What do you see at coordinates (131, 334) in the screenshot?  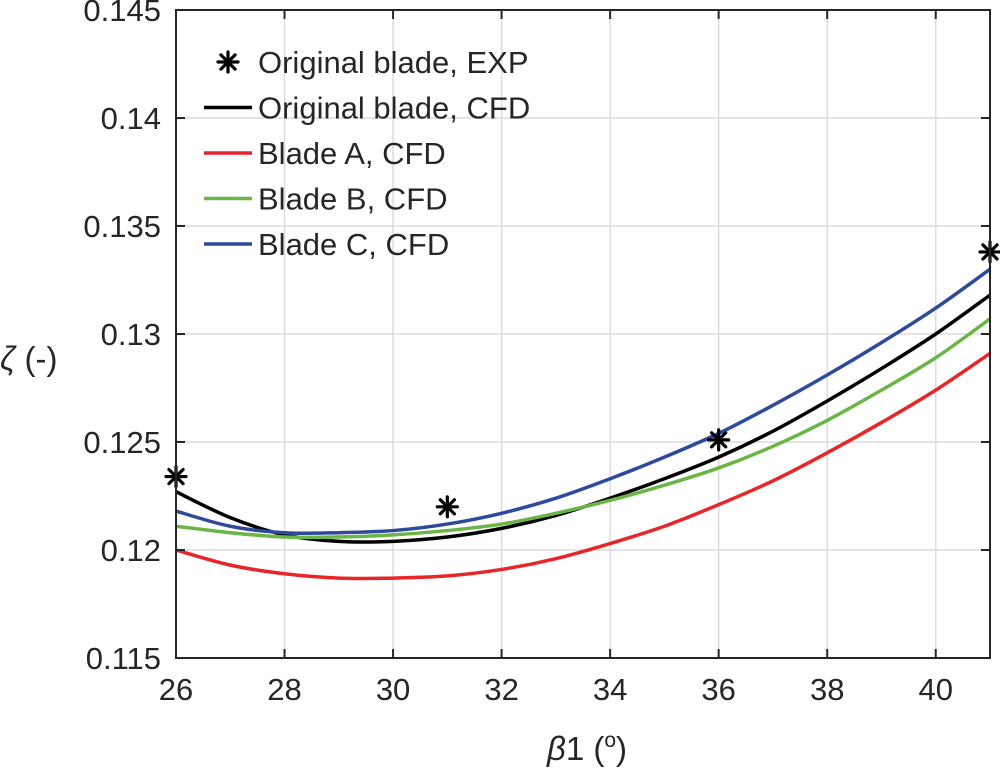 I see `y-tick-label: 0.13` at bounding box center [131, 334].